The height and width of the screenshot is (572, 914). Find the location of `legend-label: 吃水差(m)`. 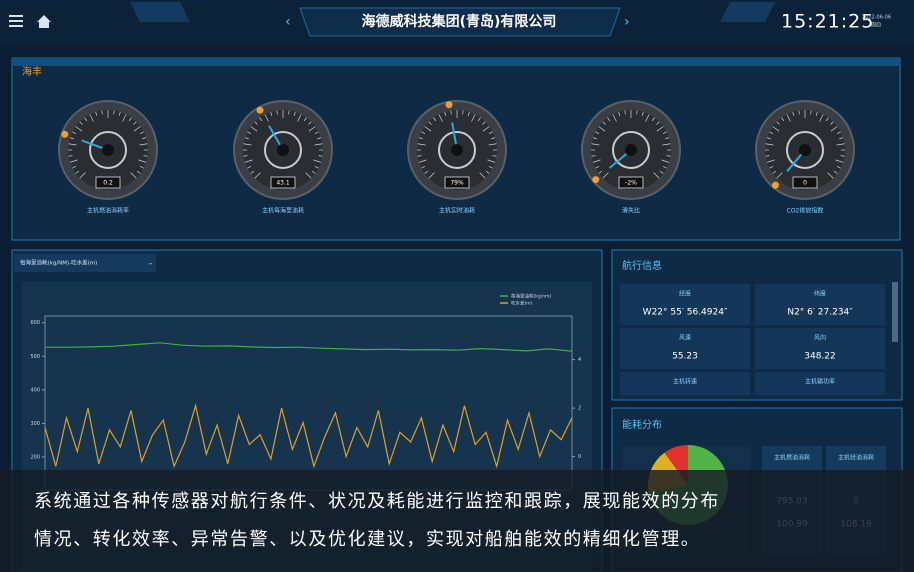

legend-label: 吃水差(m) is located at coordinates (522, 303).